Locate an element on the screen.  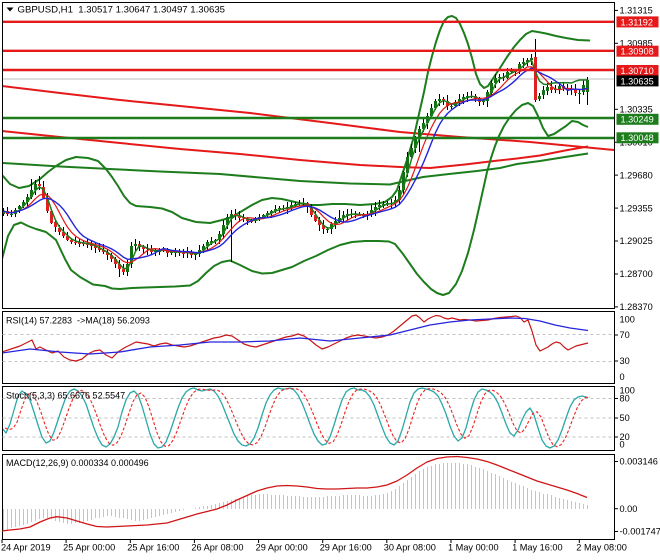
svg-text: 25 Apr 16:00 is located at coordinates (153, 548).